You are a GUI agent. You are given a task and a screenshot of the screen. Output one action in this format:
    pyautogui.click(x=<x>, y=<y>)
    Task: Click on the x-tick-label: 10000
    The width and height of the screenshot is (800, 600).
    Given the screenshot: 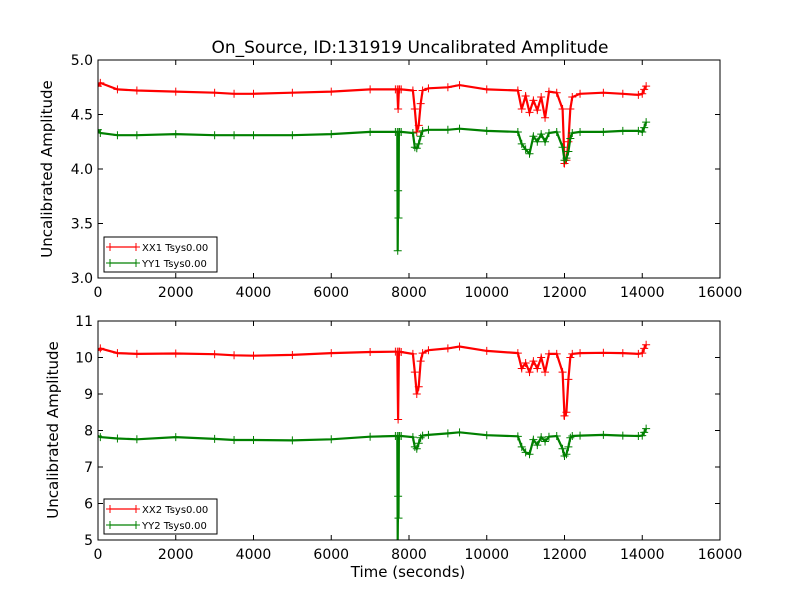 What is the action you would take?
    pyautogui.click(x=486, y=293)
    